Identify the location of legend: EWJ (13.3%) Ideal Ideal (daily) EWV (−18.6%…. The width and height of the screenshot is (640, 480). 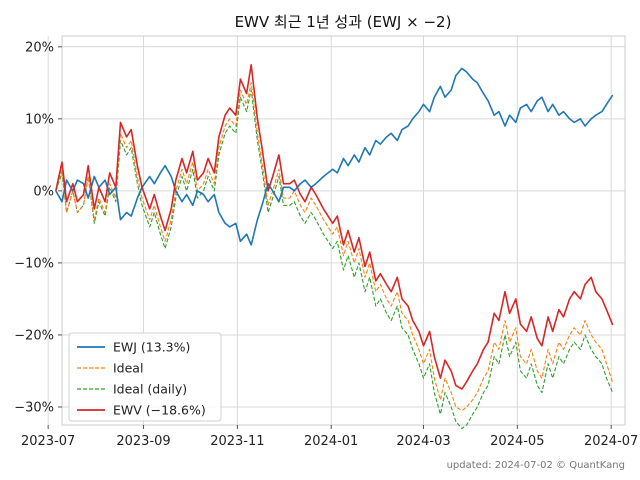
(145, 377).